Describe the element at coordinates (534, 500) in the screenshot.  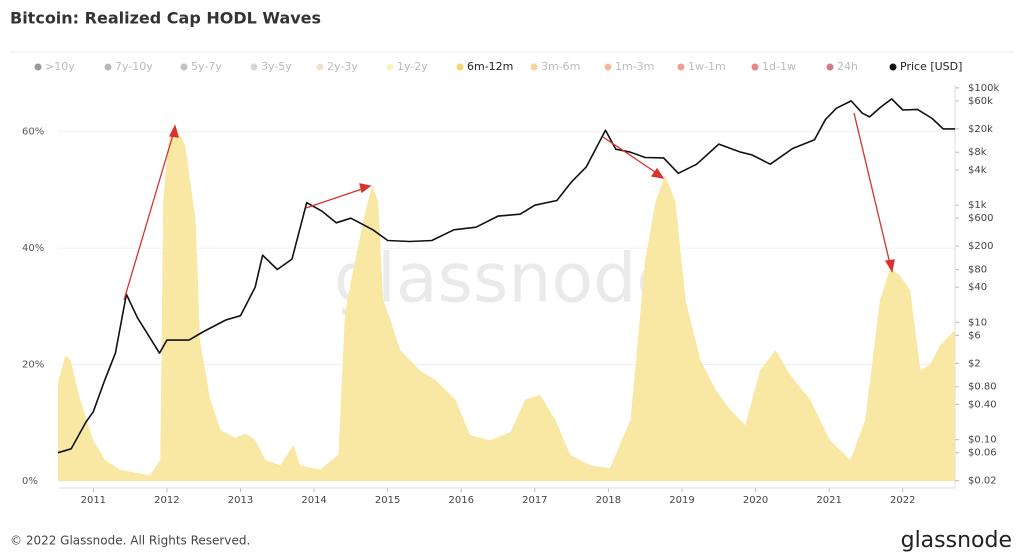
I see `x-tick-label: 2017` at that location.